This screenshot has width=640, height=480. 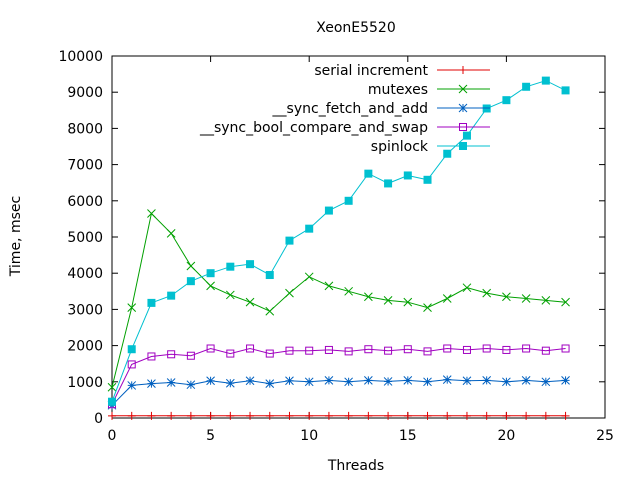 I want to click on x-tick-label: 5, so click(x=210, y=436).